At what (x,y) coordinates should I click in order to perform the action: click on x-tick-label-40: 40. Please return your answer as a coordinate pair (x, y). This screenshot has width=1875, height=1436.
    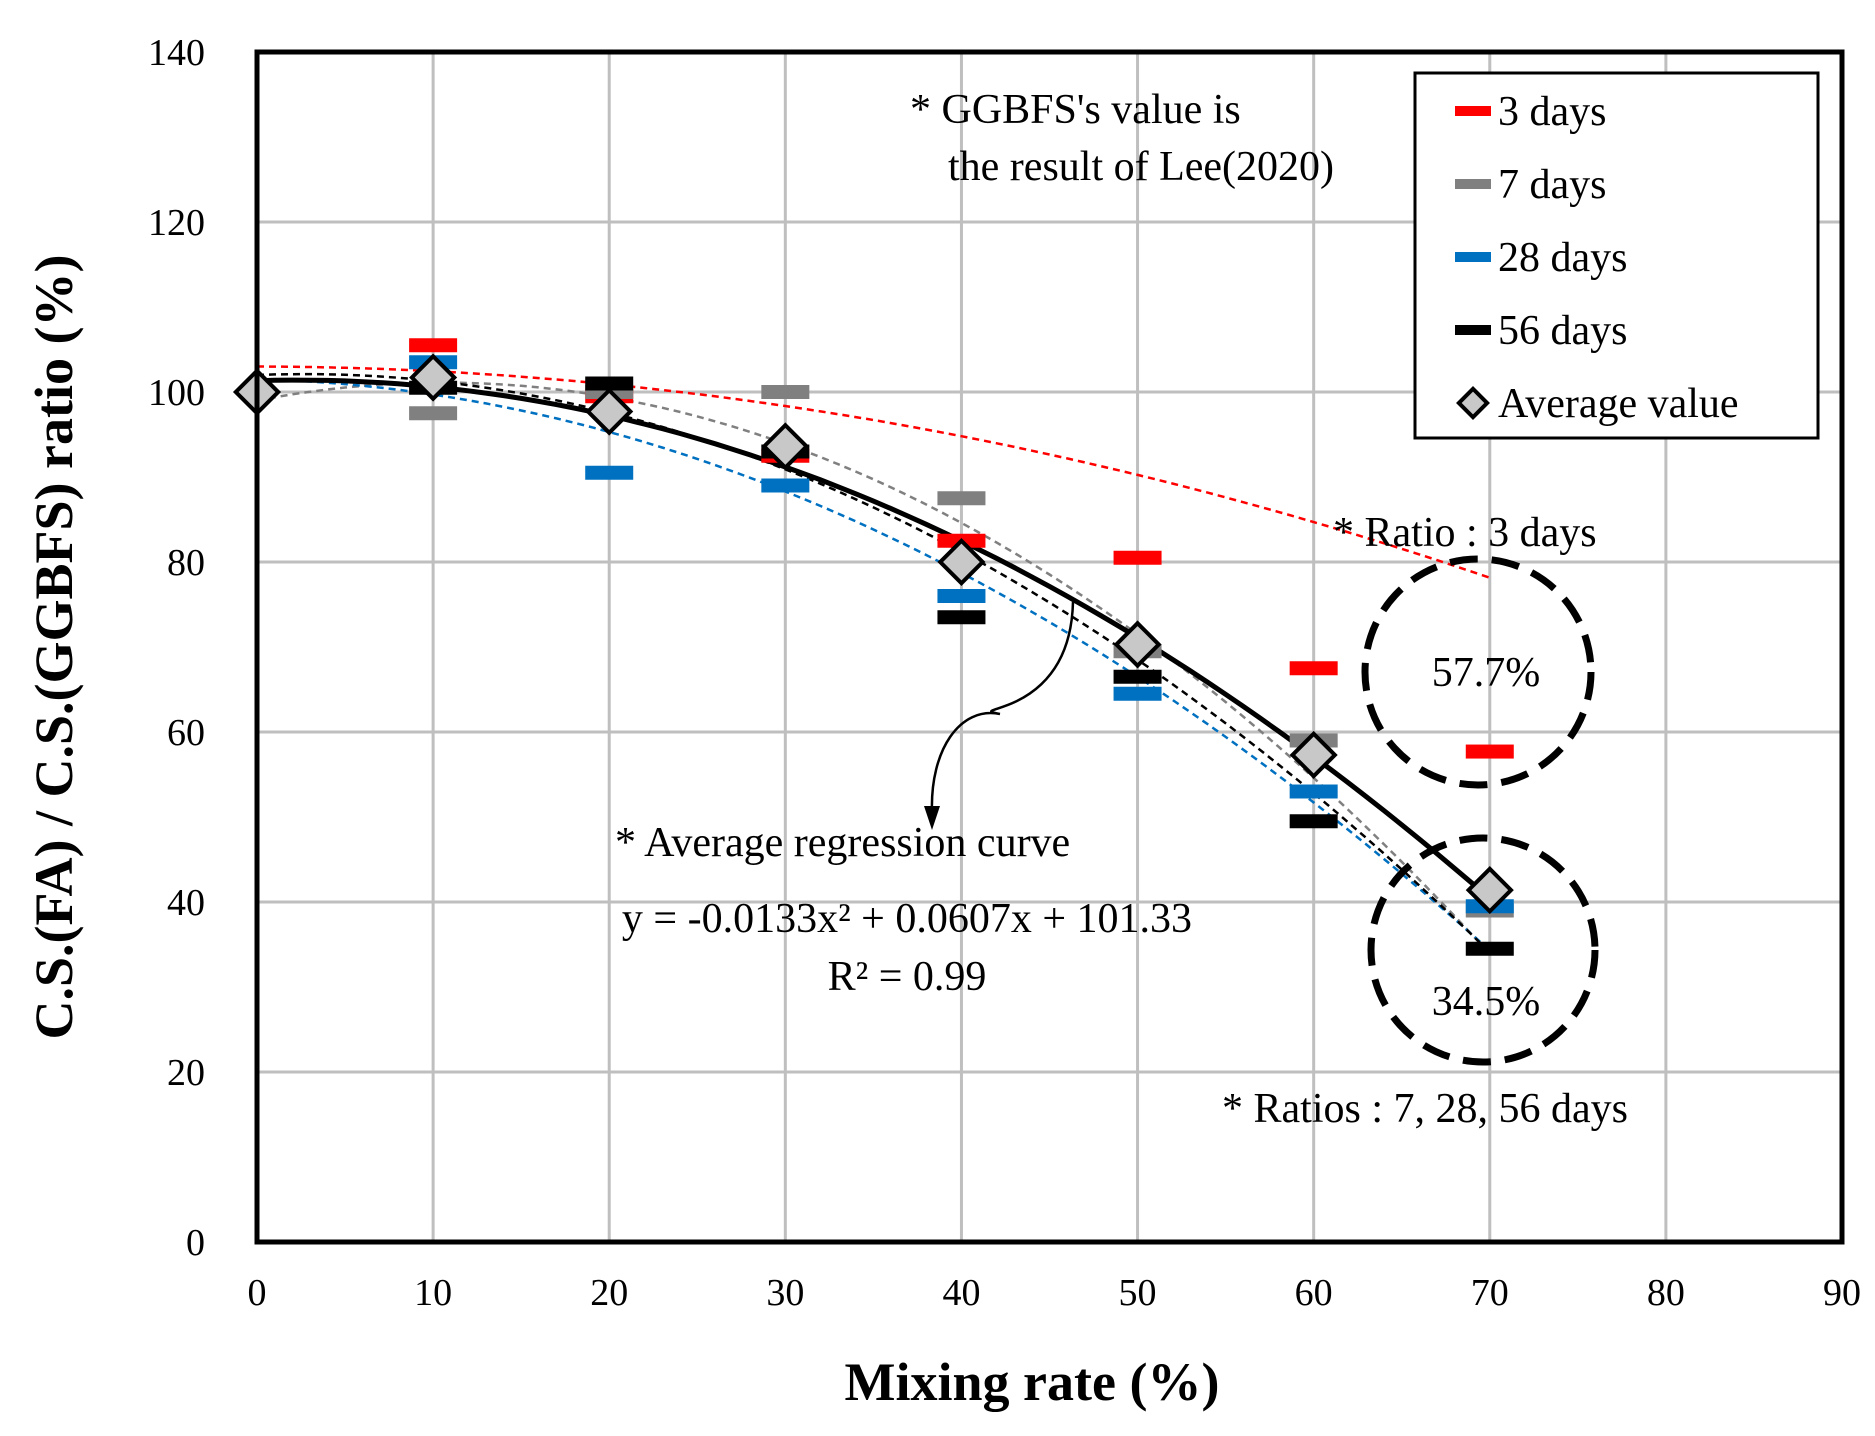
    Looking at the image, I should click on (961, 1293).